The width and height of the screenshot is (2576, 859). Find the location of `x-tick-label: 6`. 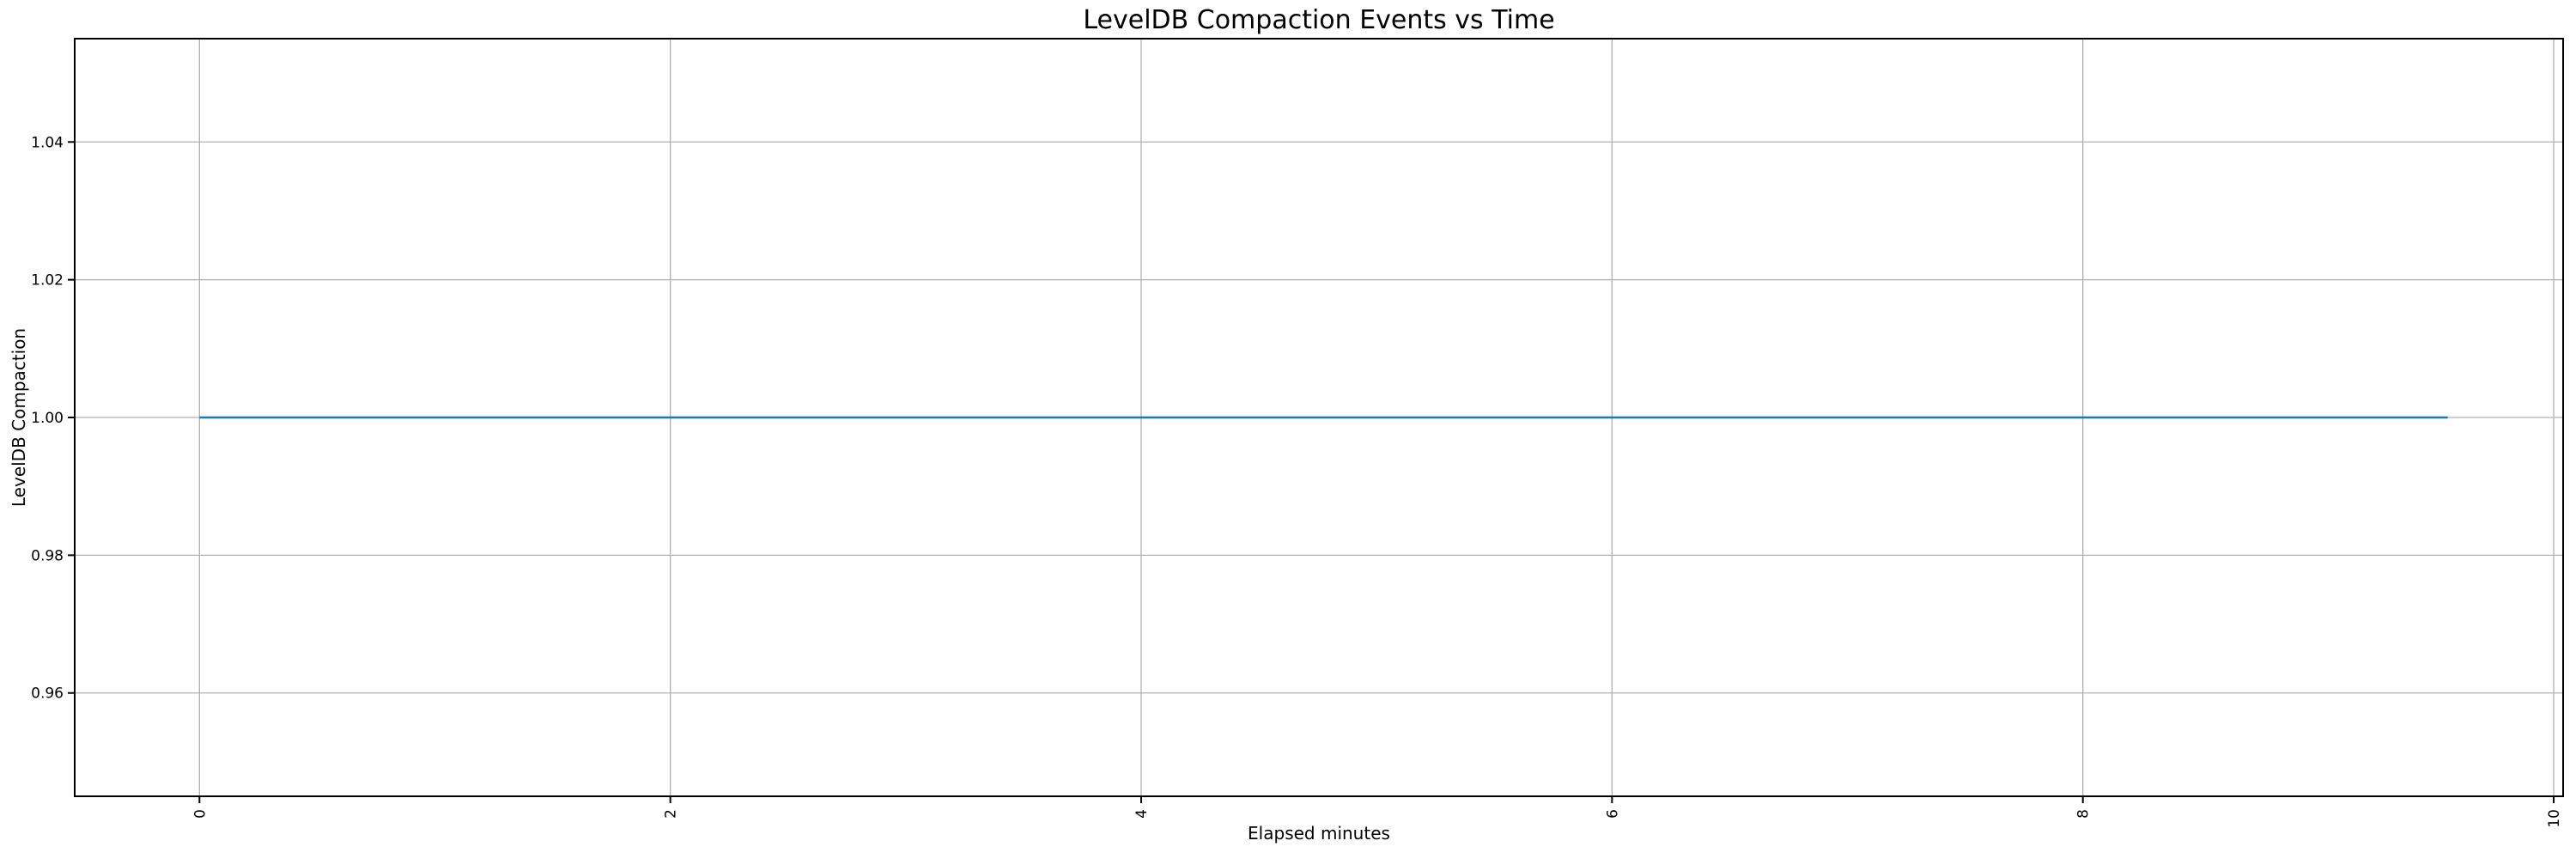

x-tick-label: 6 is located at coordinates (1612, 814).